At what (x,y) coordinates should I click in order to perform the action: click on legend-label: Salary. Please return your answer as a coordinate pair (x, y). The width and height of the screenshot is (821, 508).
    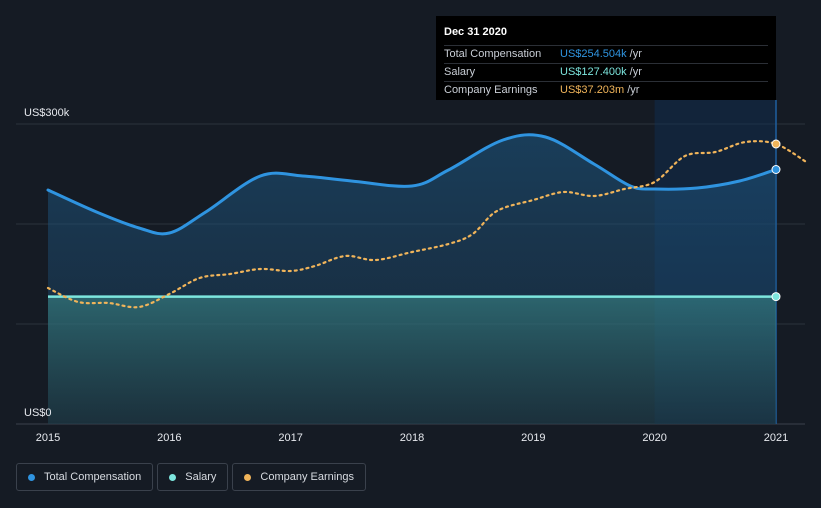
    Looking at the image, I should click on (201, 477).